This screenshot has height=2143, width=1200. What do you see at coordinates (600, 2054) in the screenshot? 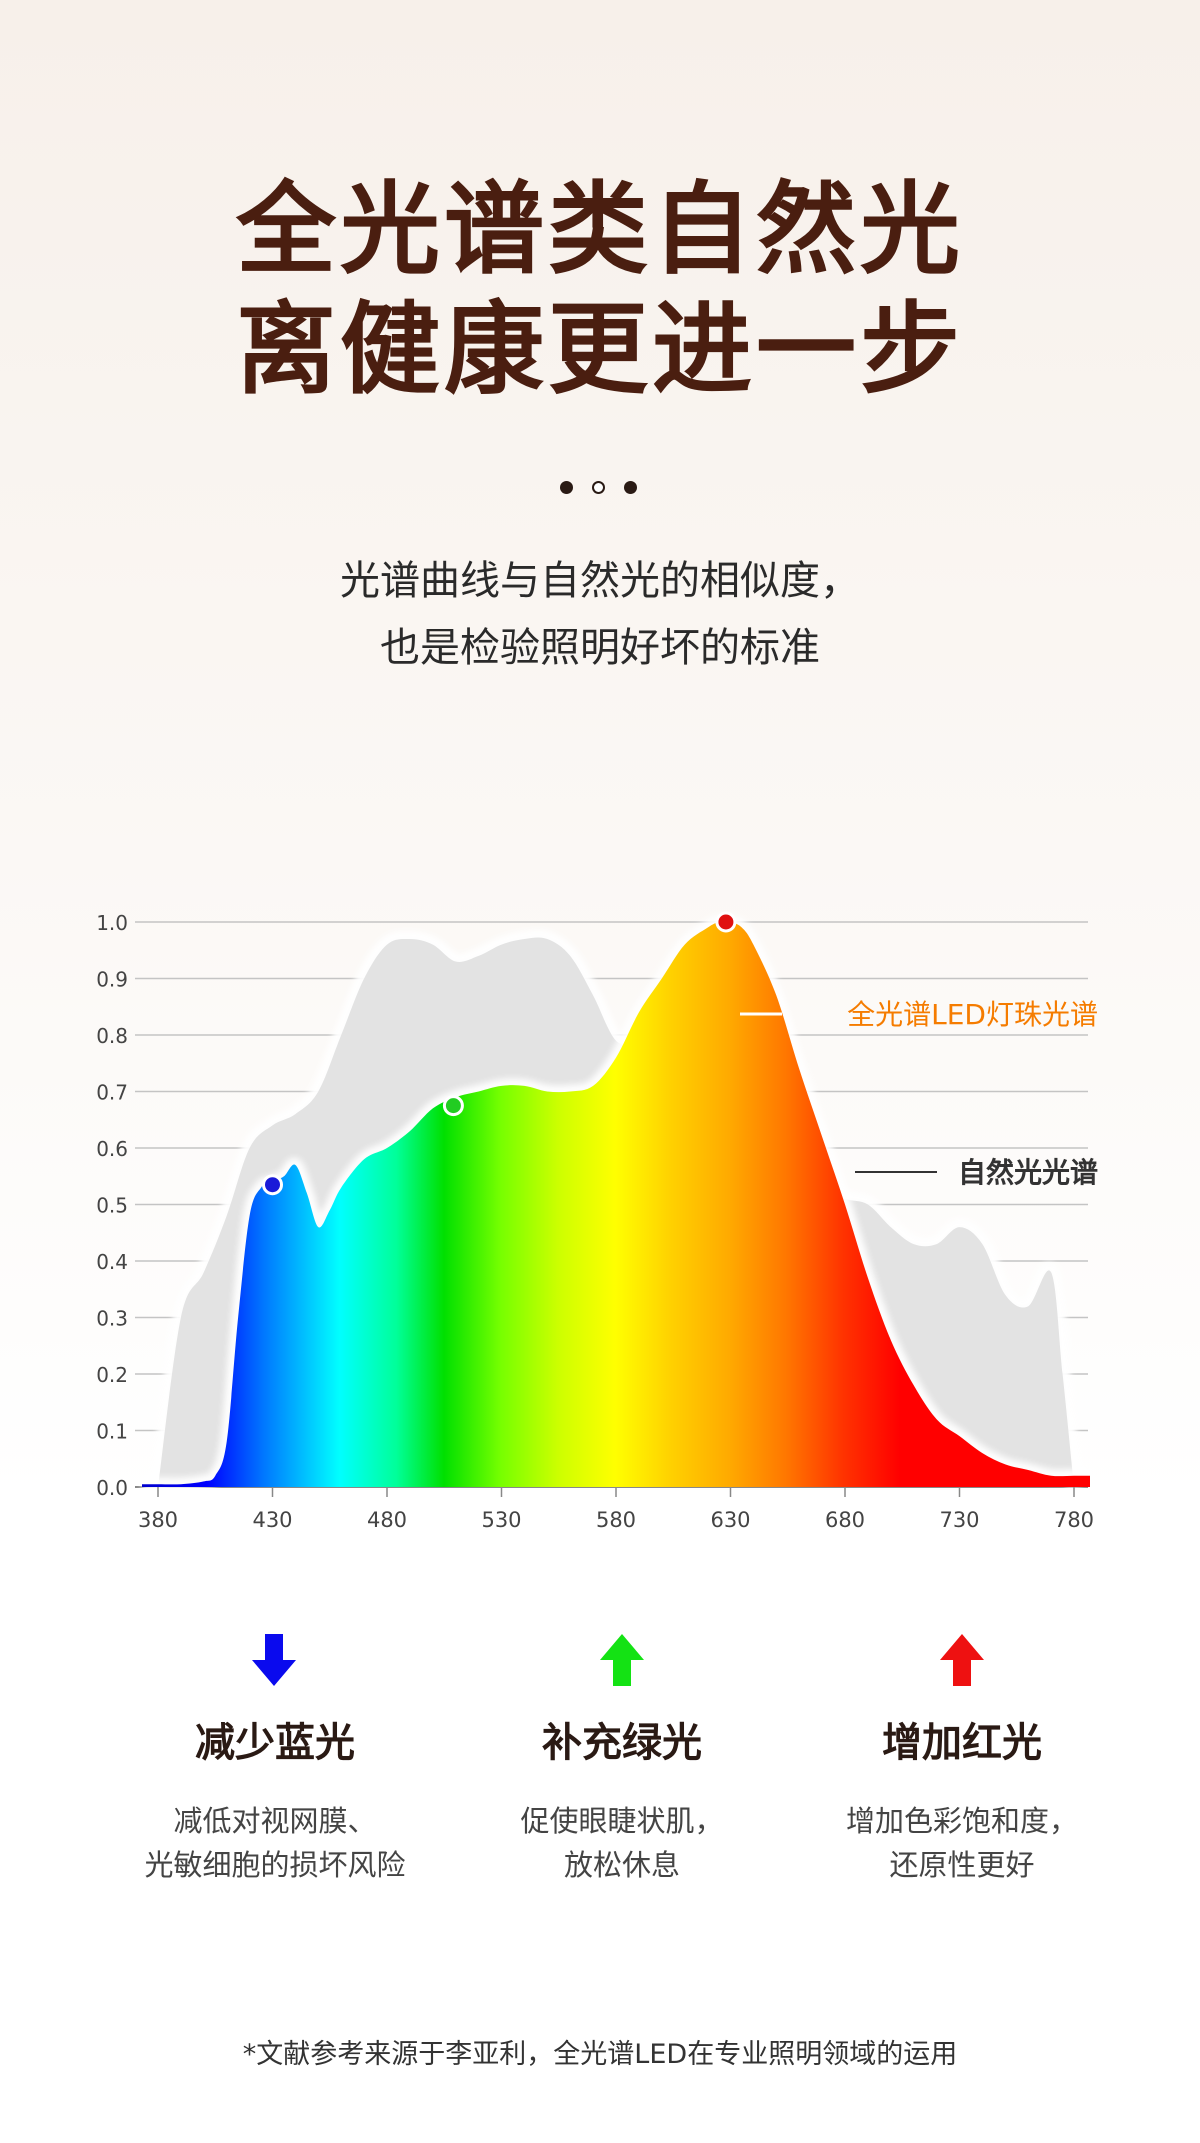
I see `footnote: *文献参考来源于李亚利，全光谱LED在专业照明领域的运用` at bounding box center [600, 2054].